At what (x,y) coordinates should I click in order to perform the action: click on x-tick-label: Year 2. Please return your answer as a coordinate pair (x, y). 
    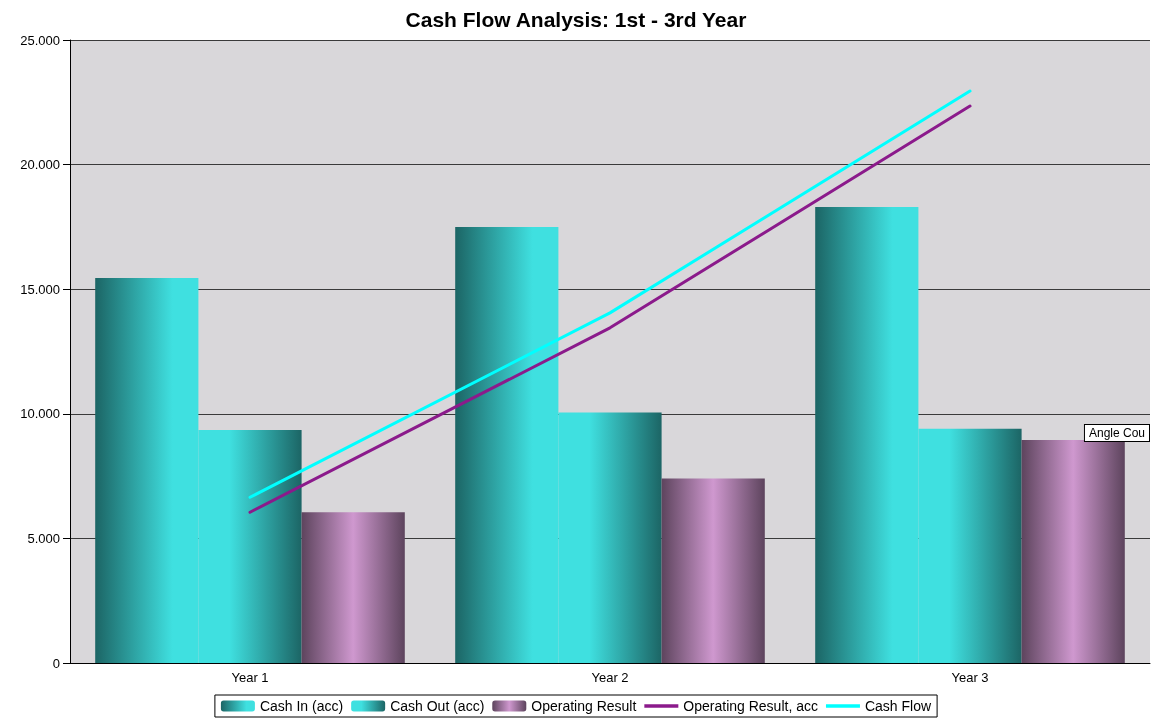
    Looking at the image, I should click on (610, 677).